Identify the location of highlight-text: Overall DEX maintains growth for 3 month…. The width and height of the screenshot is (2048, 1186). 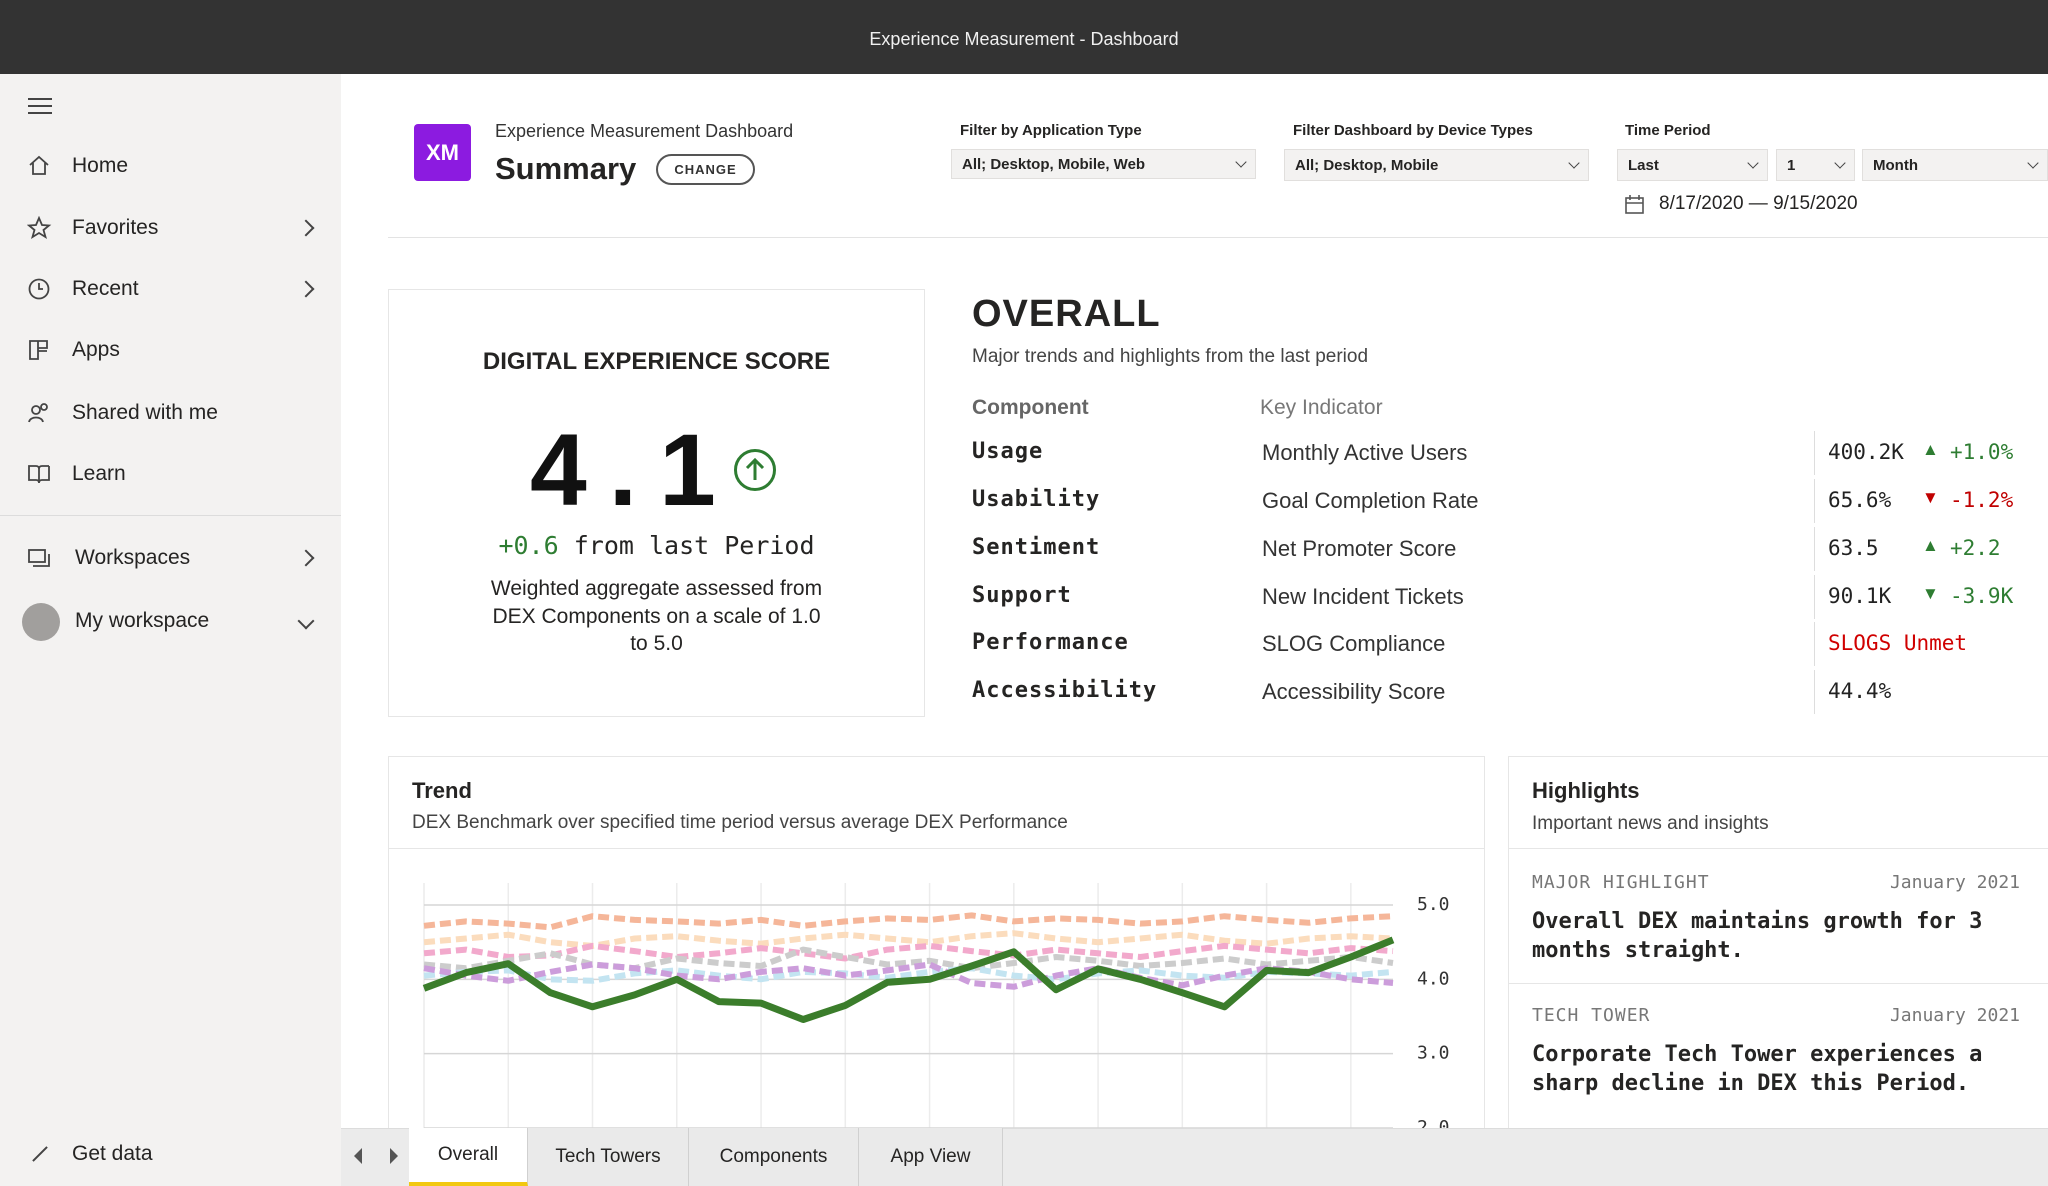
(1757, 936).